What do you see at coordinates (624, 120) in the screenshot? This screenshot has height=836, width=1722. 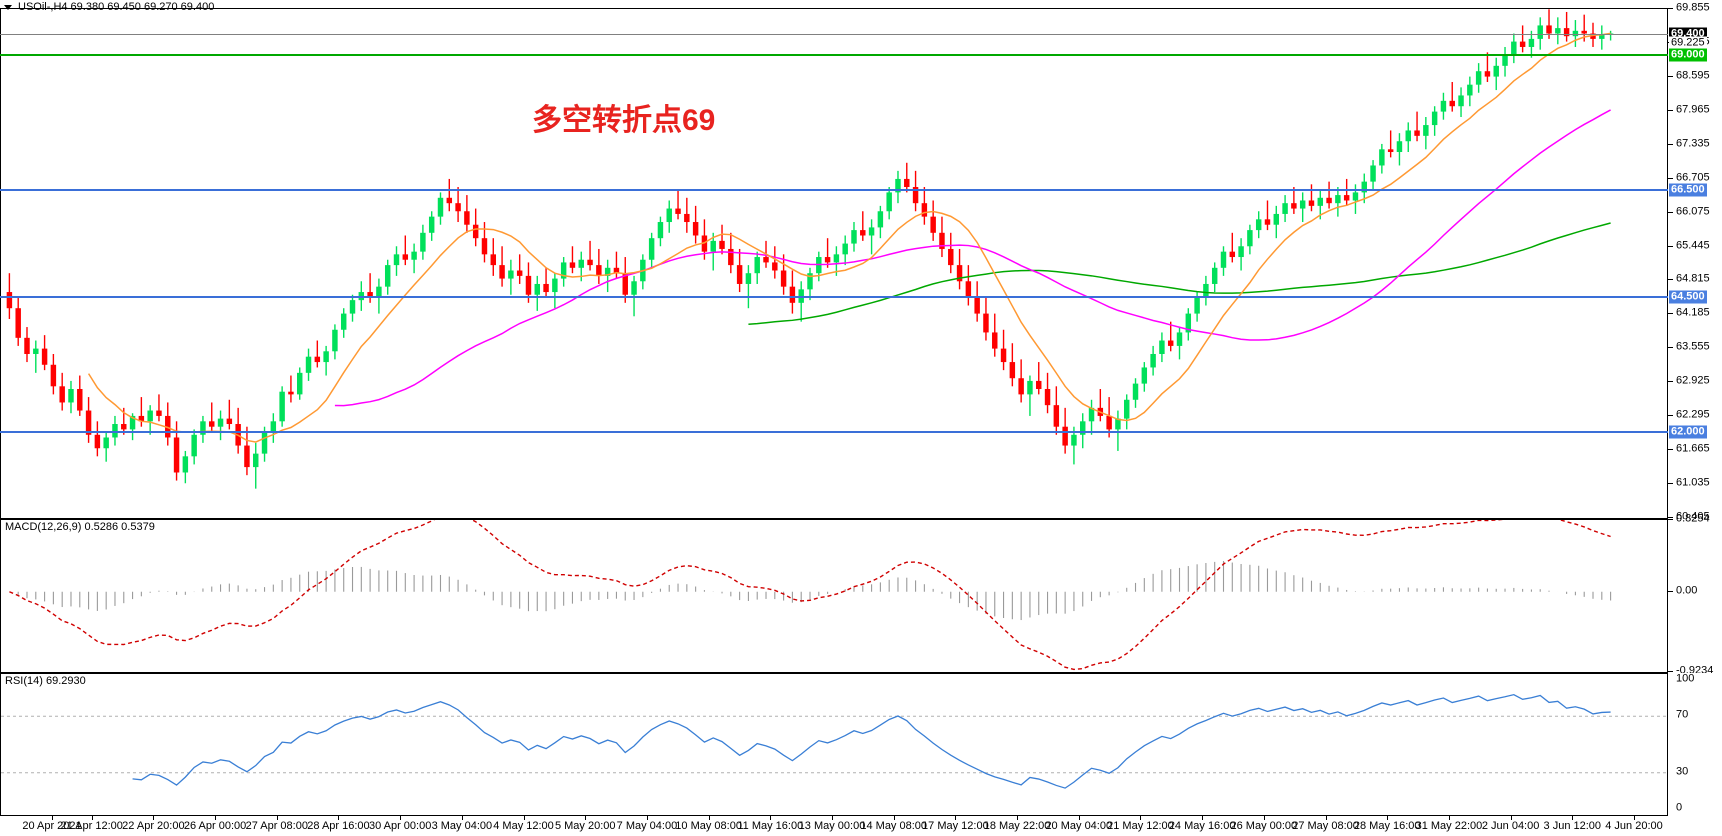 I see `chart-annotation-text: 多空转折点69` at bounding box center [624, 120].